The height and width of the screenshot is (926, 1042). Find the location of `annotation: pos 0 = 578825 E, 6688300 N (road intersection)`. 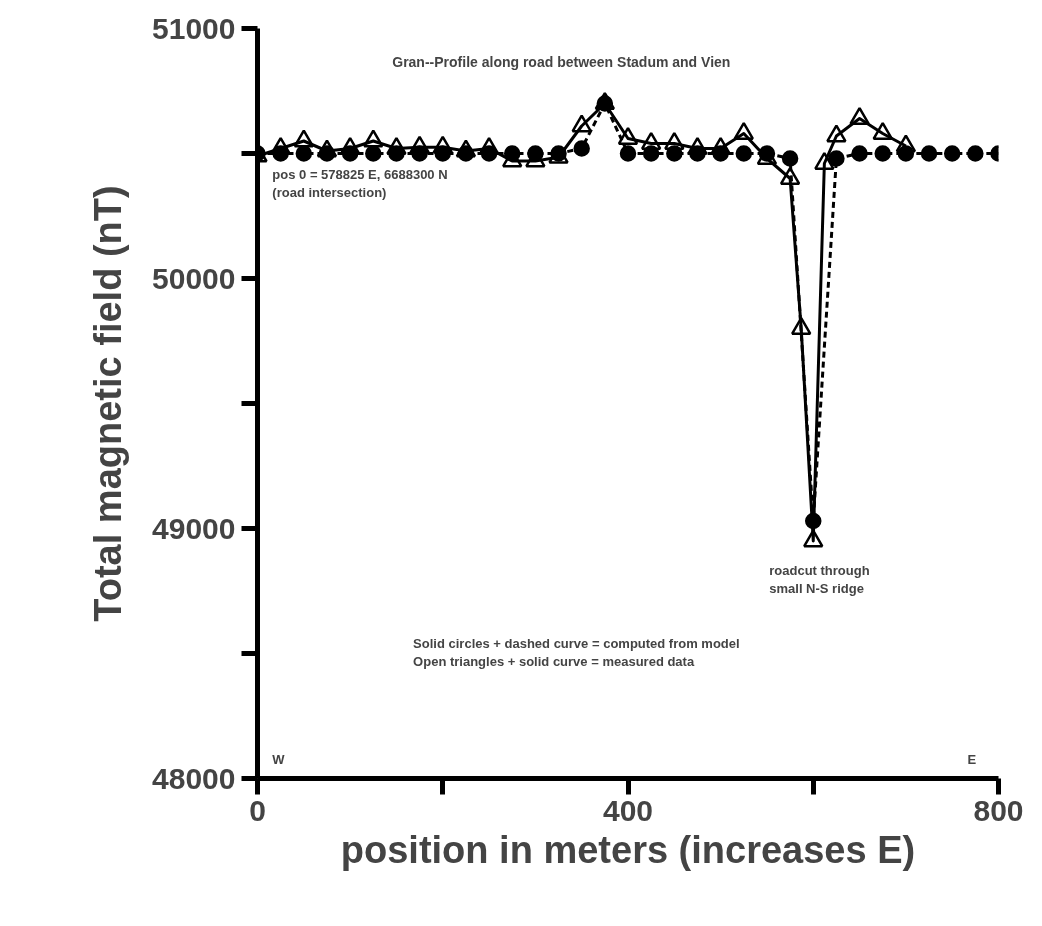

annotation: pos 0 = 578825 E, 6688300 N (road intersection) is located at coordinates (360, 184).